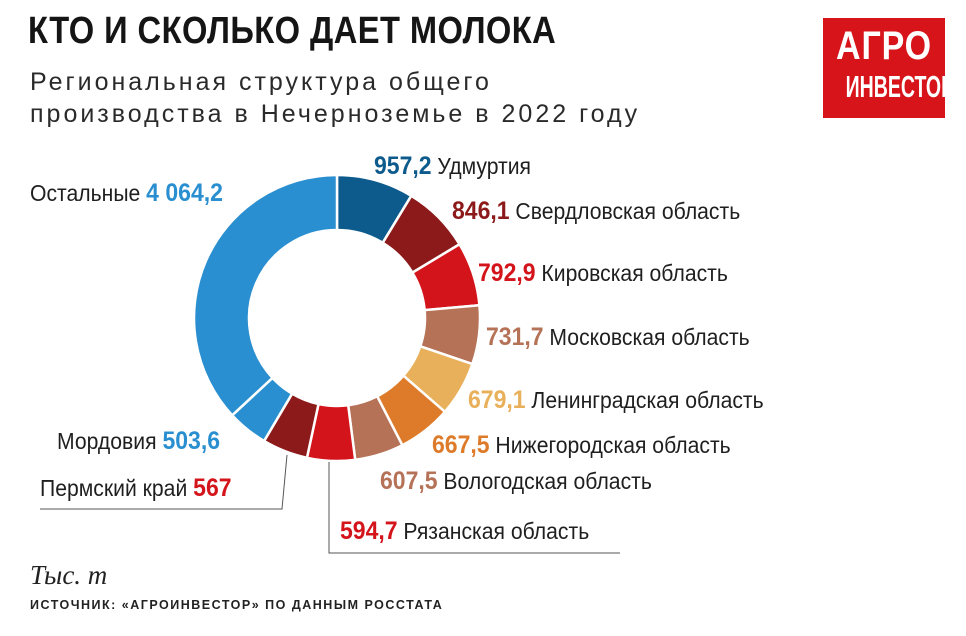 The image size is (966, 636). I want to click on slice-name: Нижегородская область, so click(613, 445).